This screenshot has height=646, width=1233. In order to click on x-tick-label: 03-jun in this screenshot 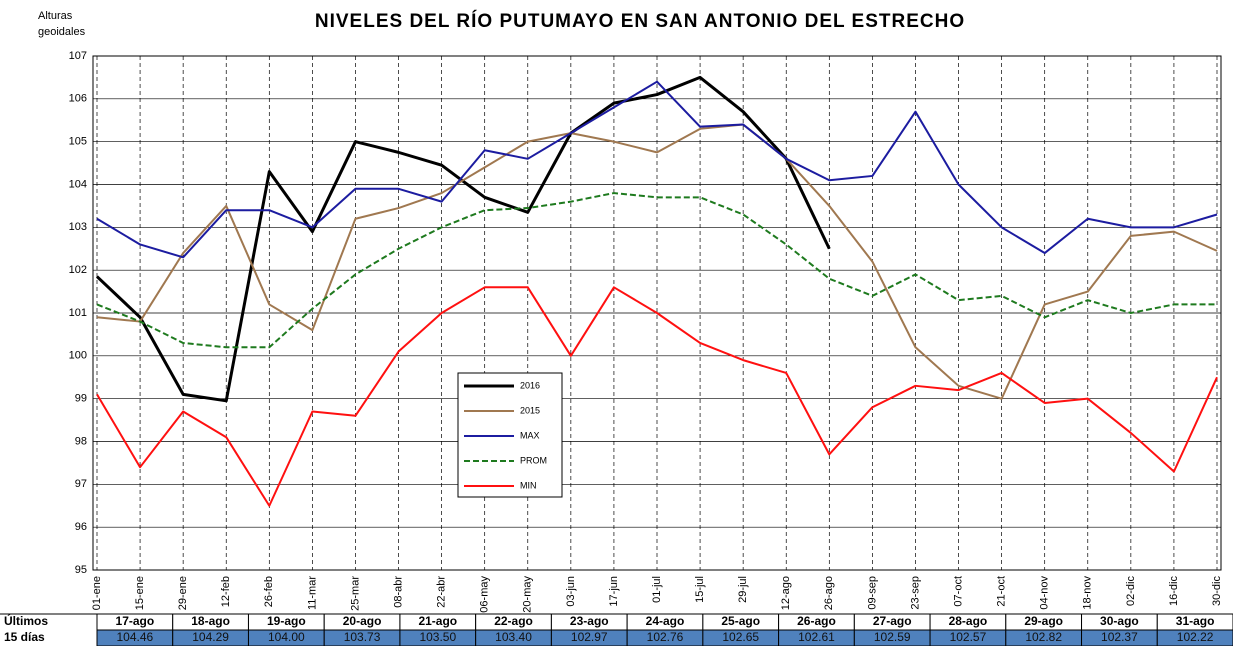, I will do `click(571, 591)`.